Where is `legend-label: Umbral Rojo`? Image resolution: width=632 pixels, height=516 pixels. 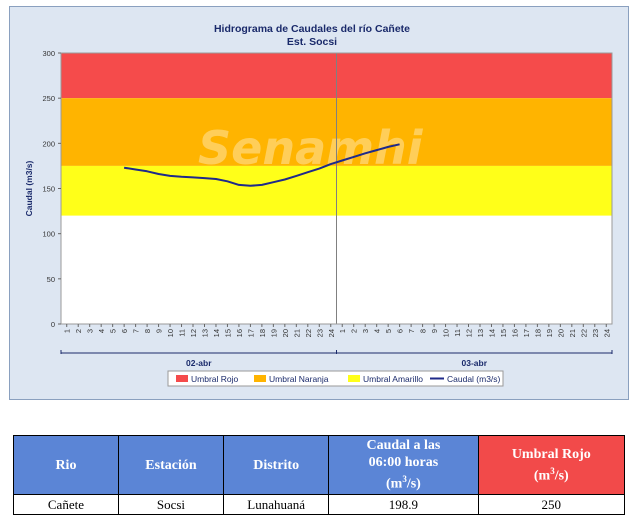
legend-label: Umbral Rojo is located at coordinates (215, 379).